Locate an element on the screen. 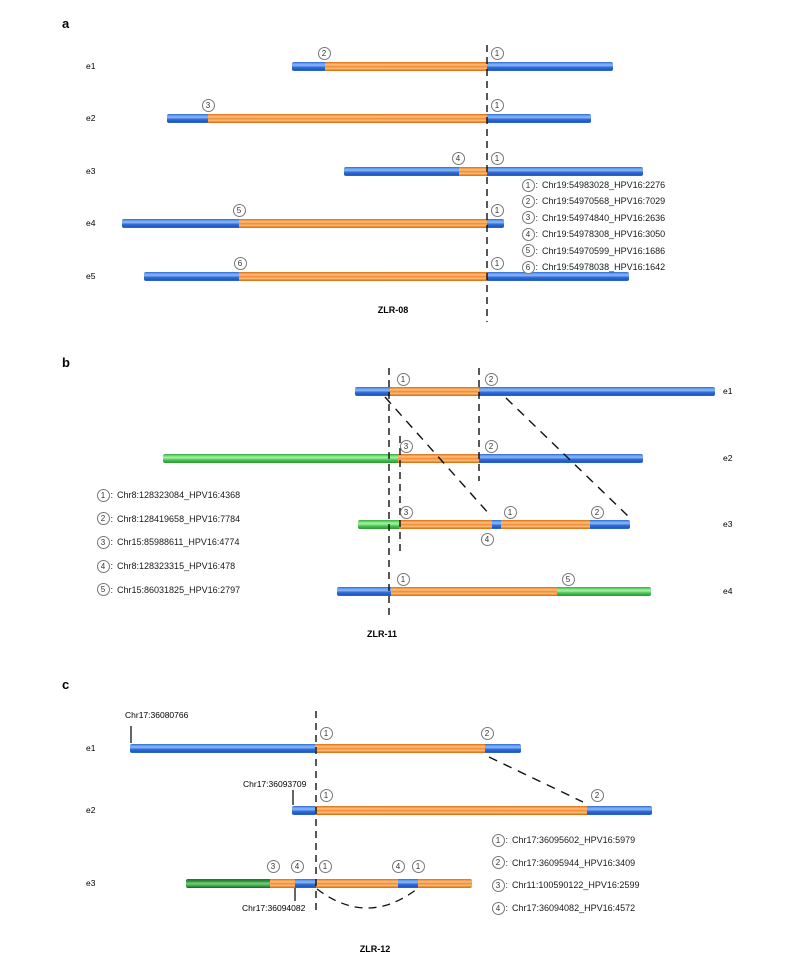 The width and height of the screenshot is (800, 965). legend-item-1: 1: Chr17:36095602_HPV16:5979 is located at coordinates (563, 840).